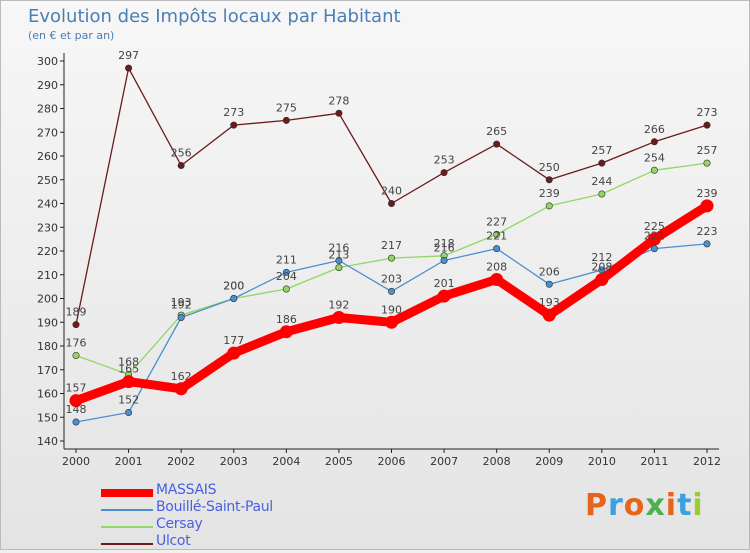 Image resolution: width=750 pixels, height=553 pixels. Describe the element at coordinates (616, 505) in the screenshot. I see `brand-letter: r` at that location.